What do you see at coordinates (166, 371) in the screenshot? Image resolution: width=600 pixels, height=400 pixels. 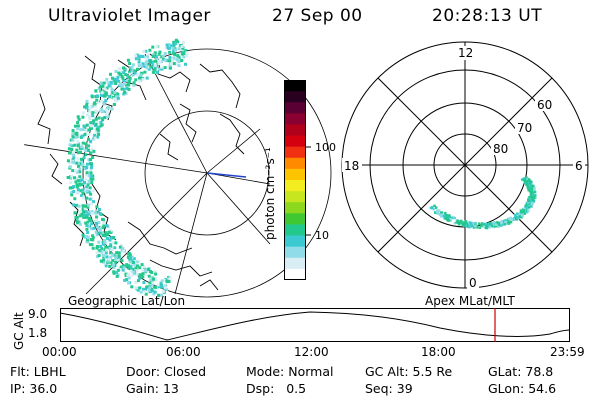 I see `info-door: Door: Closed` at bounding box center [166, 371].